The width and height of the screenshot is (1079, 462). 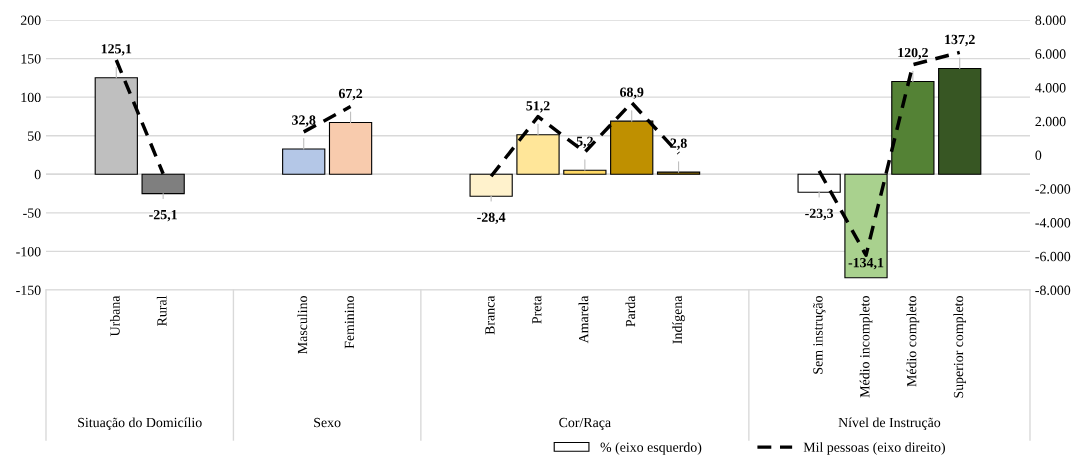 I want to click on x-tick-label: Sem instrução, so click(x=819, y=335).